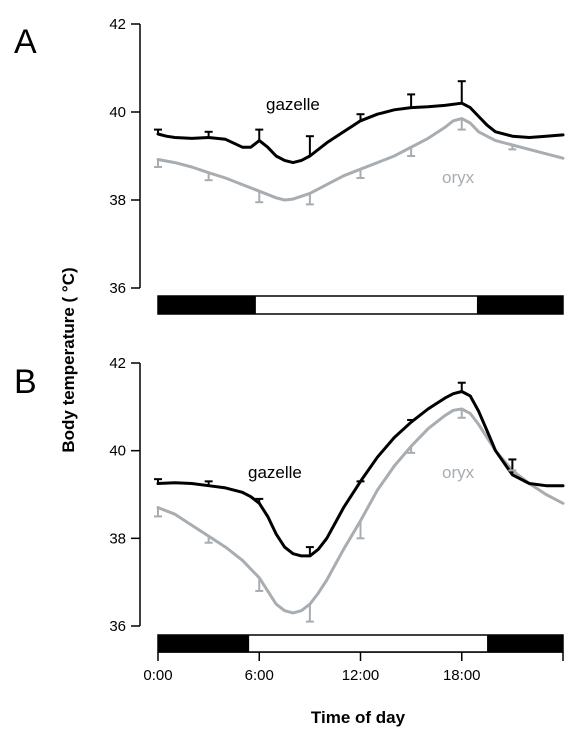 This screenshot has height=750, width=583. Describe the element at coordinates (117, 288) in the screenshot. I see `panel-a-y-tick-label: 36` at that location.